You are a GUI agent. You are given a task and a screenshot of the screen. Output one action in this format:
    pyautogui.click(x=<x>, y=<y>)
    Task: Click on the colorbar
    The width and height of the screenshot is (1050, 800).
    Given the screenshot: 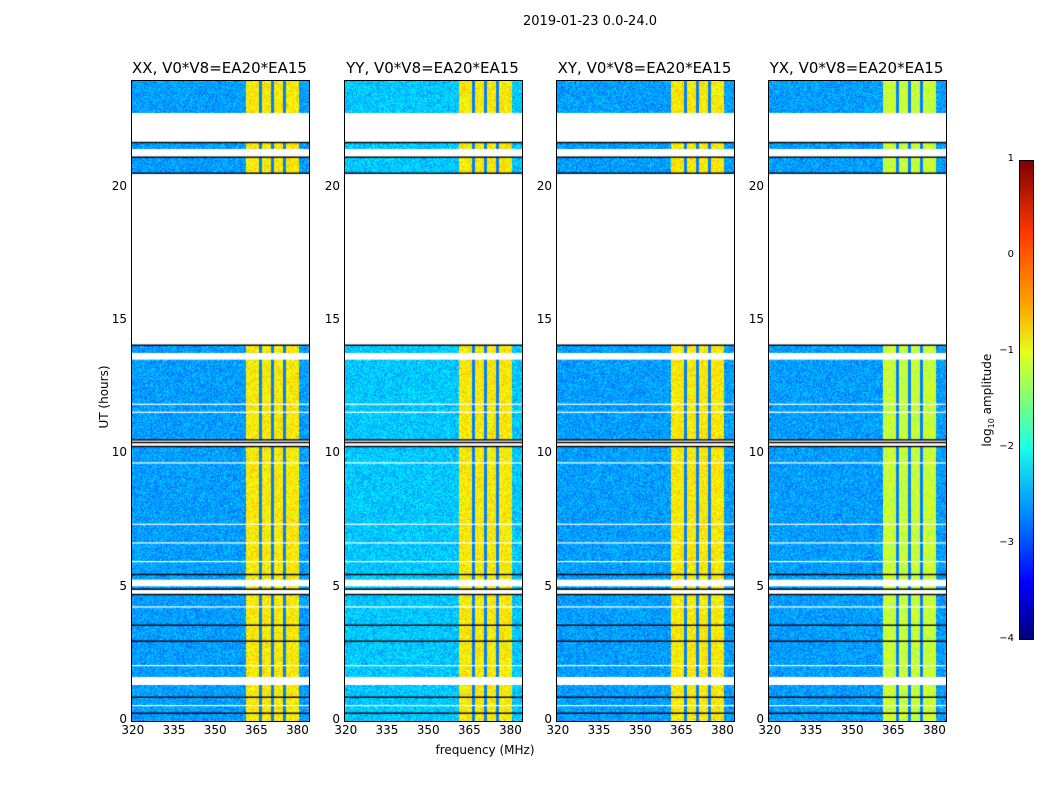 What is the action you would take?
    pyautogui.click(x=1026, y=400)
    